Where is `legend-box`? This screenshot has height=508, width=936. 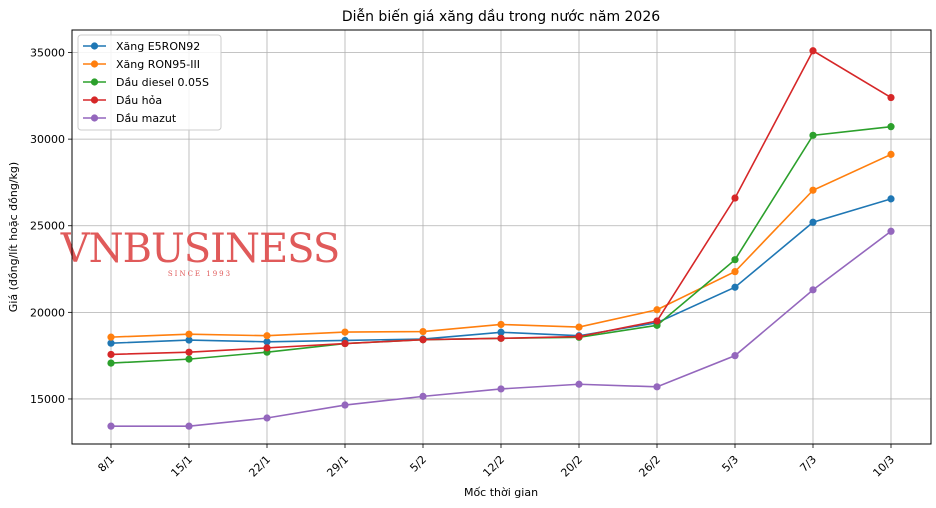 legend-box is located at coordinates (149, 82).